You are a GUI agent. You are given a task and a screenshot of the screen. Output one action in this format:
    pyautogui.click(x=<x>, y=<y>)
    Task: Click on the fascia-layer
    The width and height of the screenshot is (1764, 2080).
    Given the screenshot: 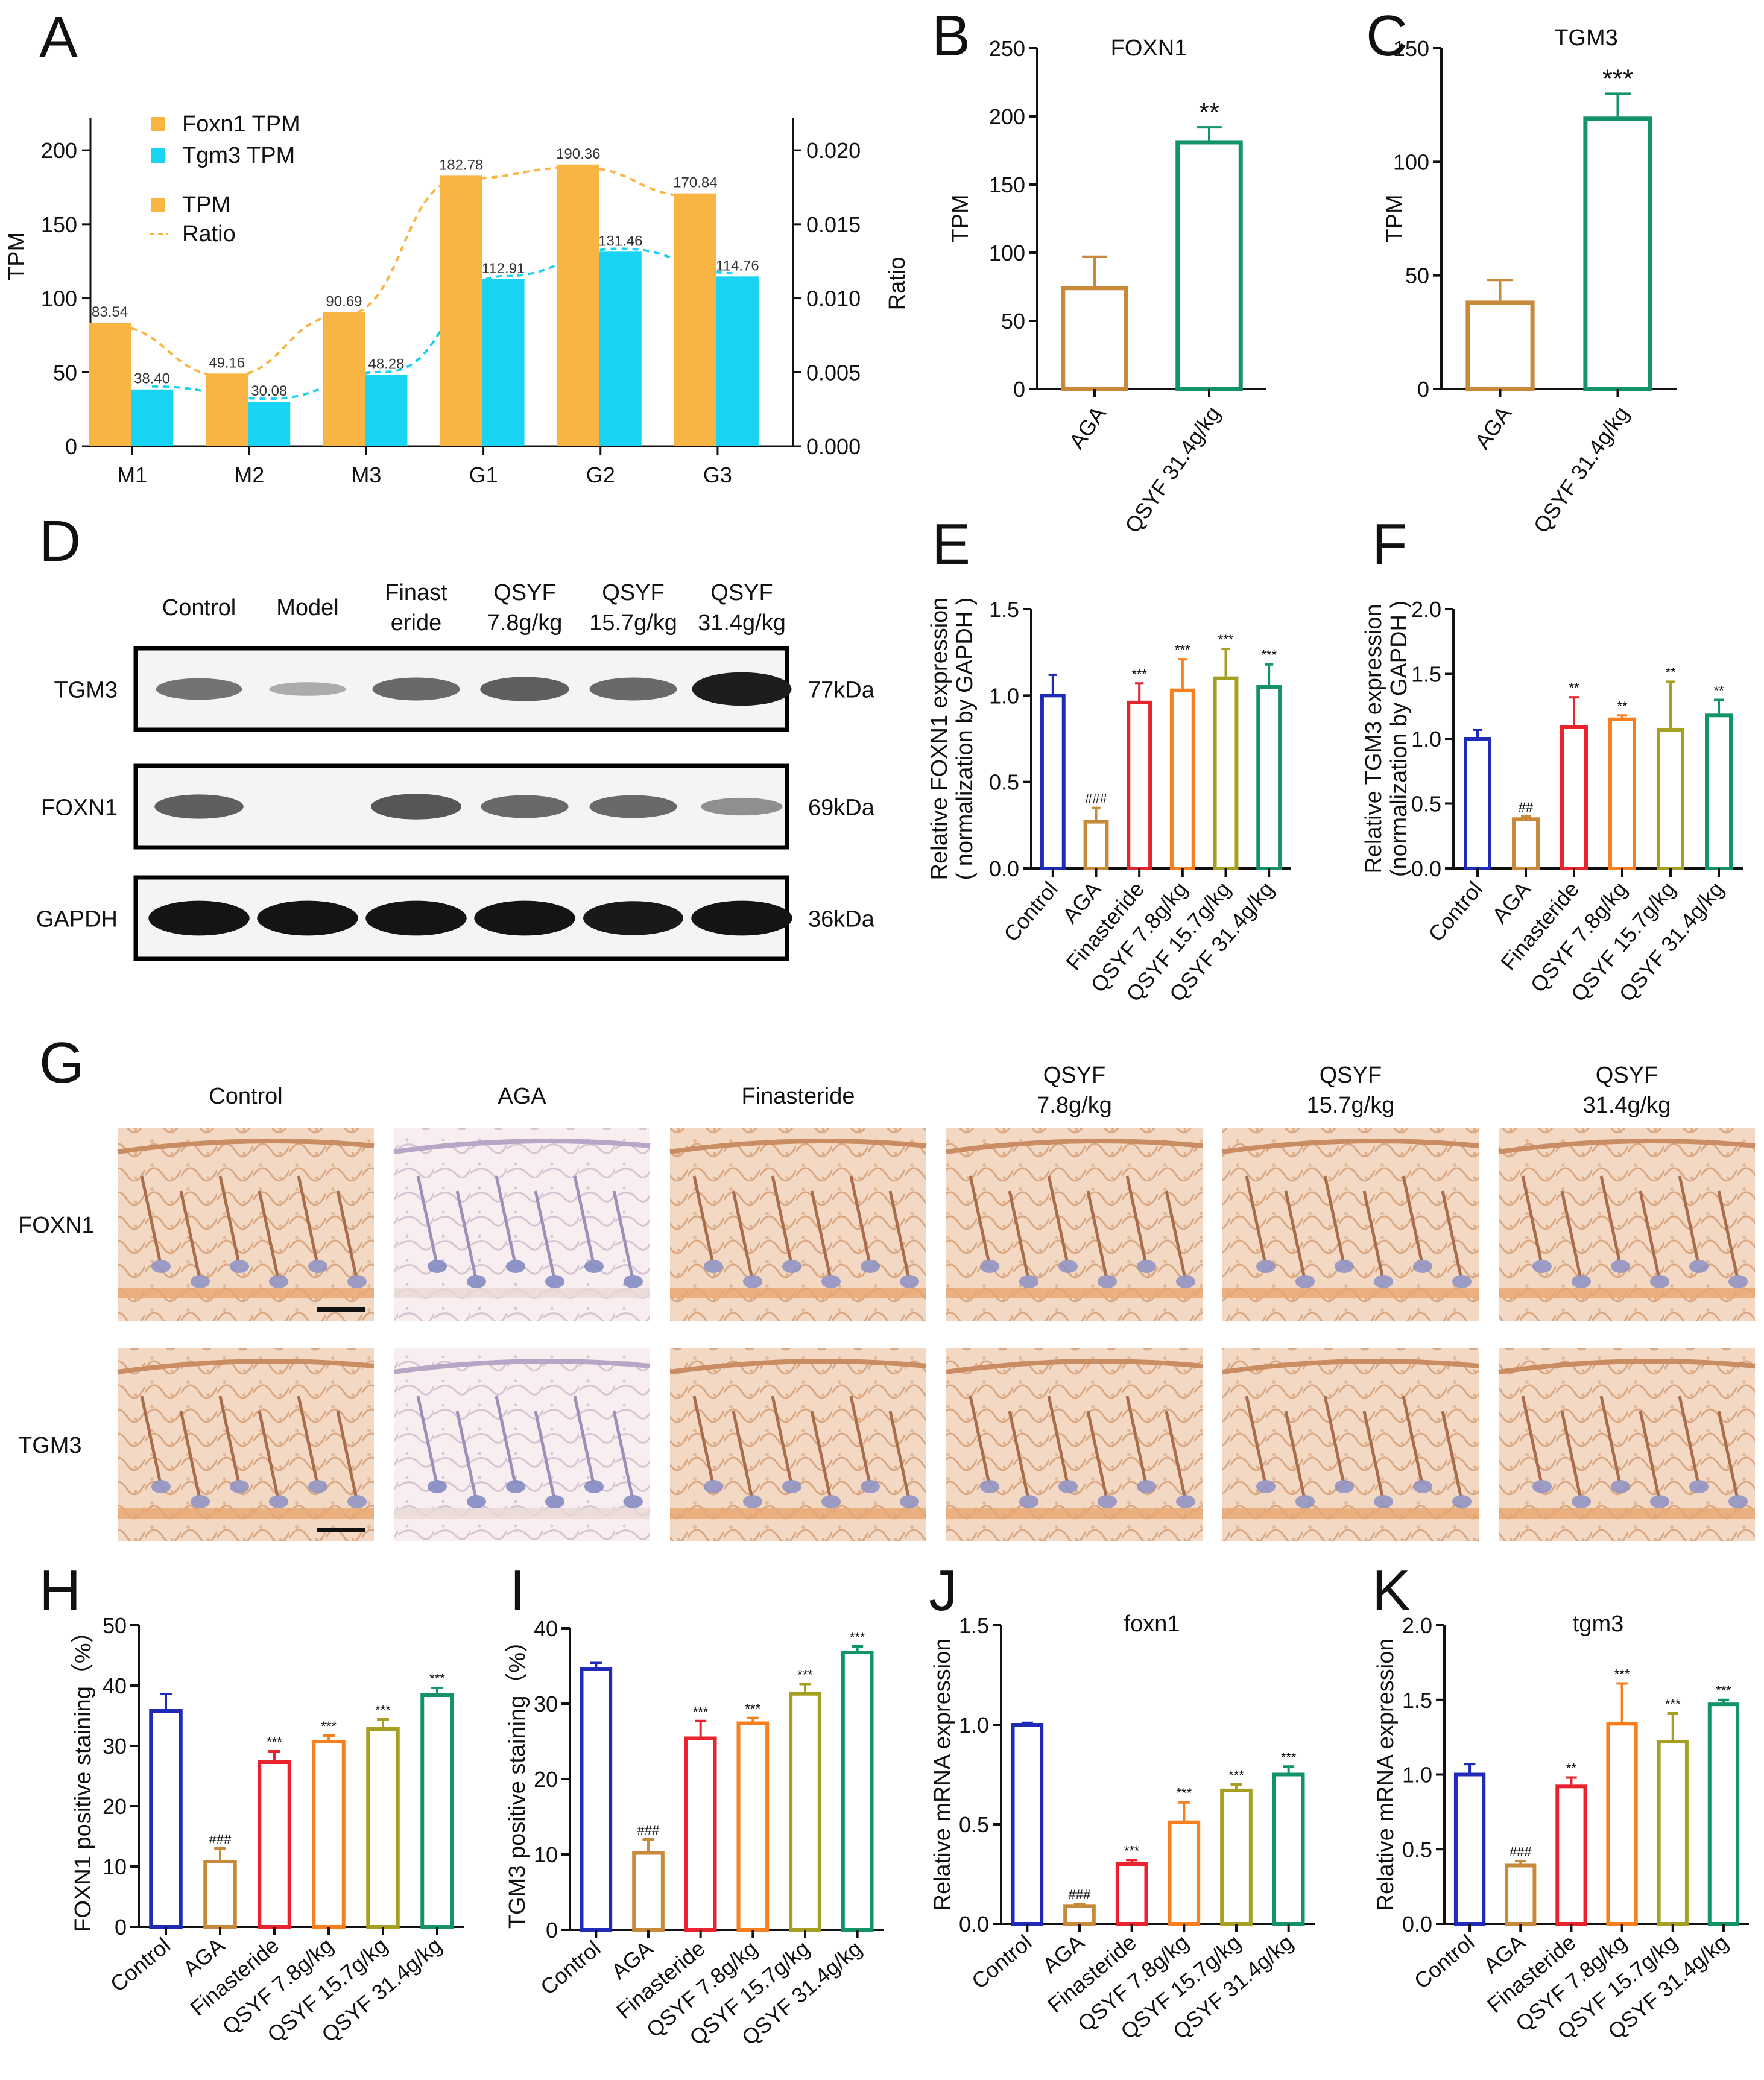 What is the action you would take?
    pyautogui.click(x=1627, y=1293)
    